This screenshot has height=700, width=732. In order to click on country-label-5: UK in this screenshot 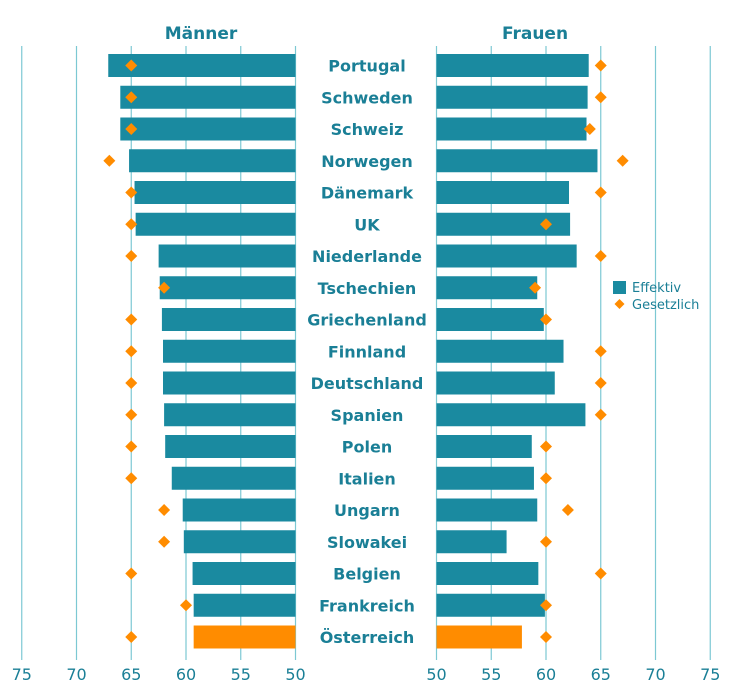, I will do `click(367, 224)`.